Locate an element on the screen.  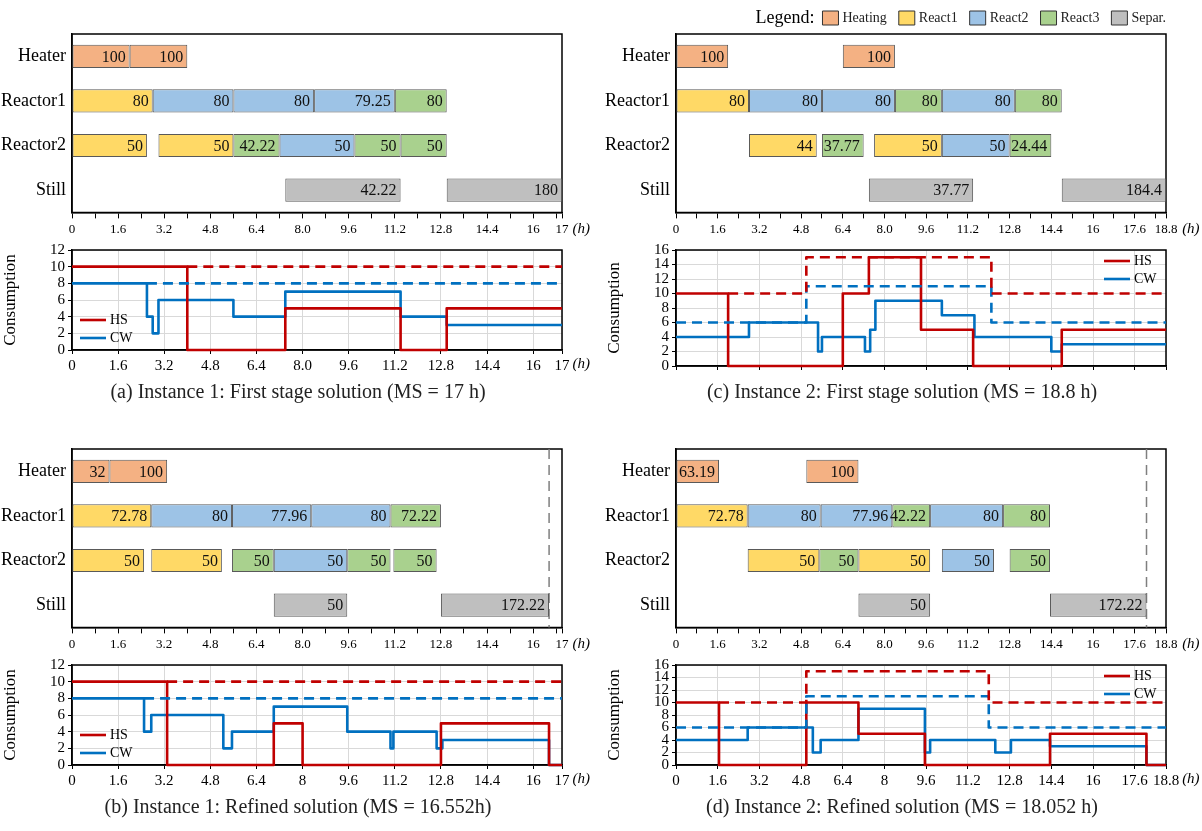
y-tick-label: 8 is located at coordinates (61, 697).